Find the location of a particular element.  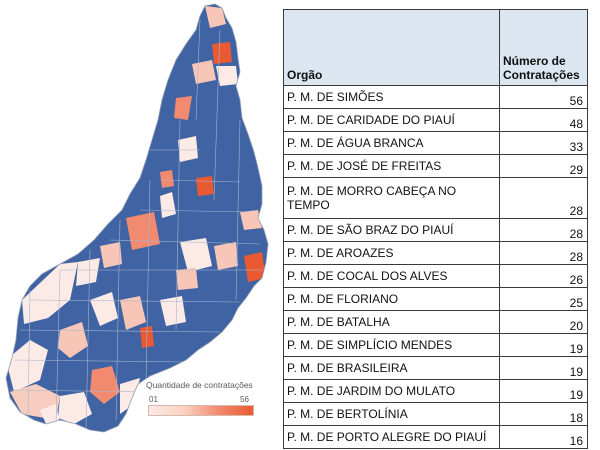

table-row: P. M. DE AROAZES 28 is located at coordinates (435, 253).